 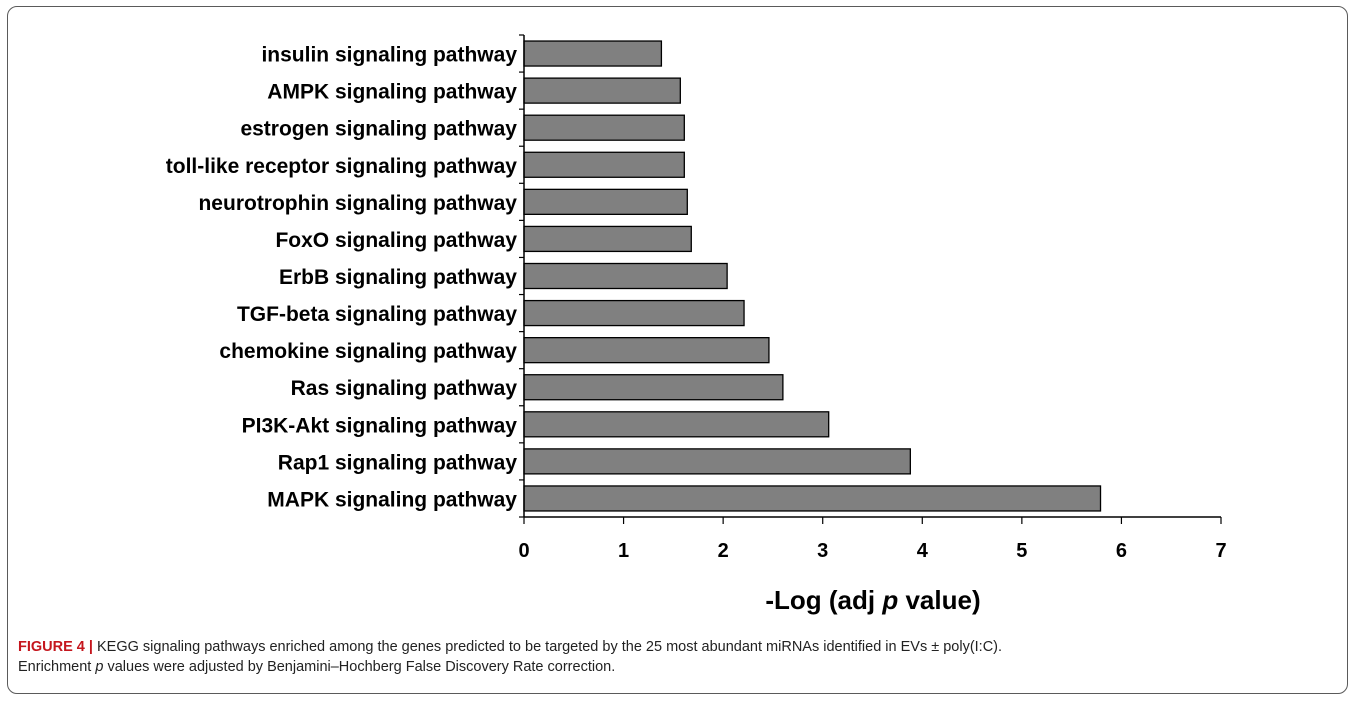 I want to click on category-label: neurotrophin signaling pathway, so click(x=357, y=203).